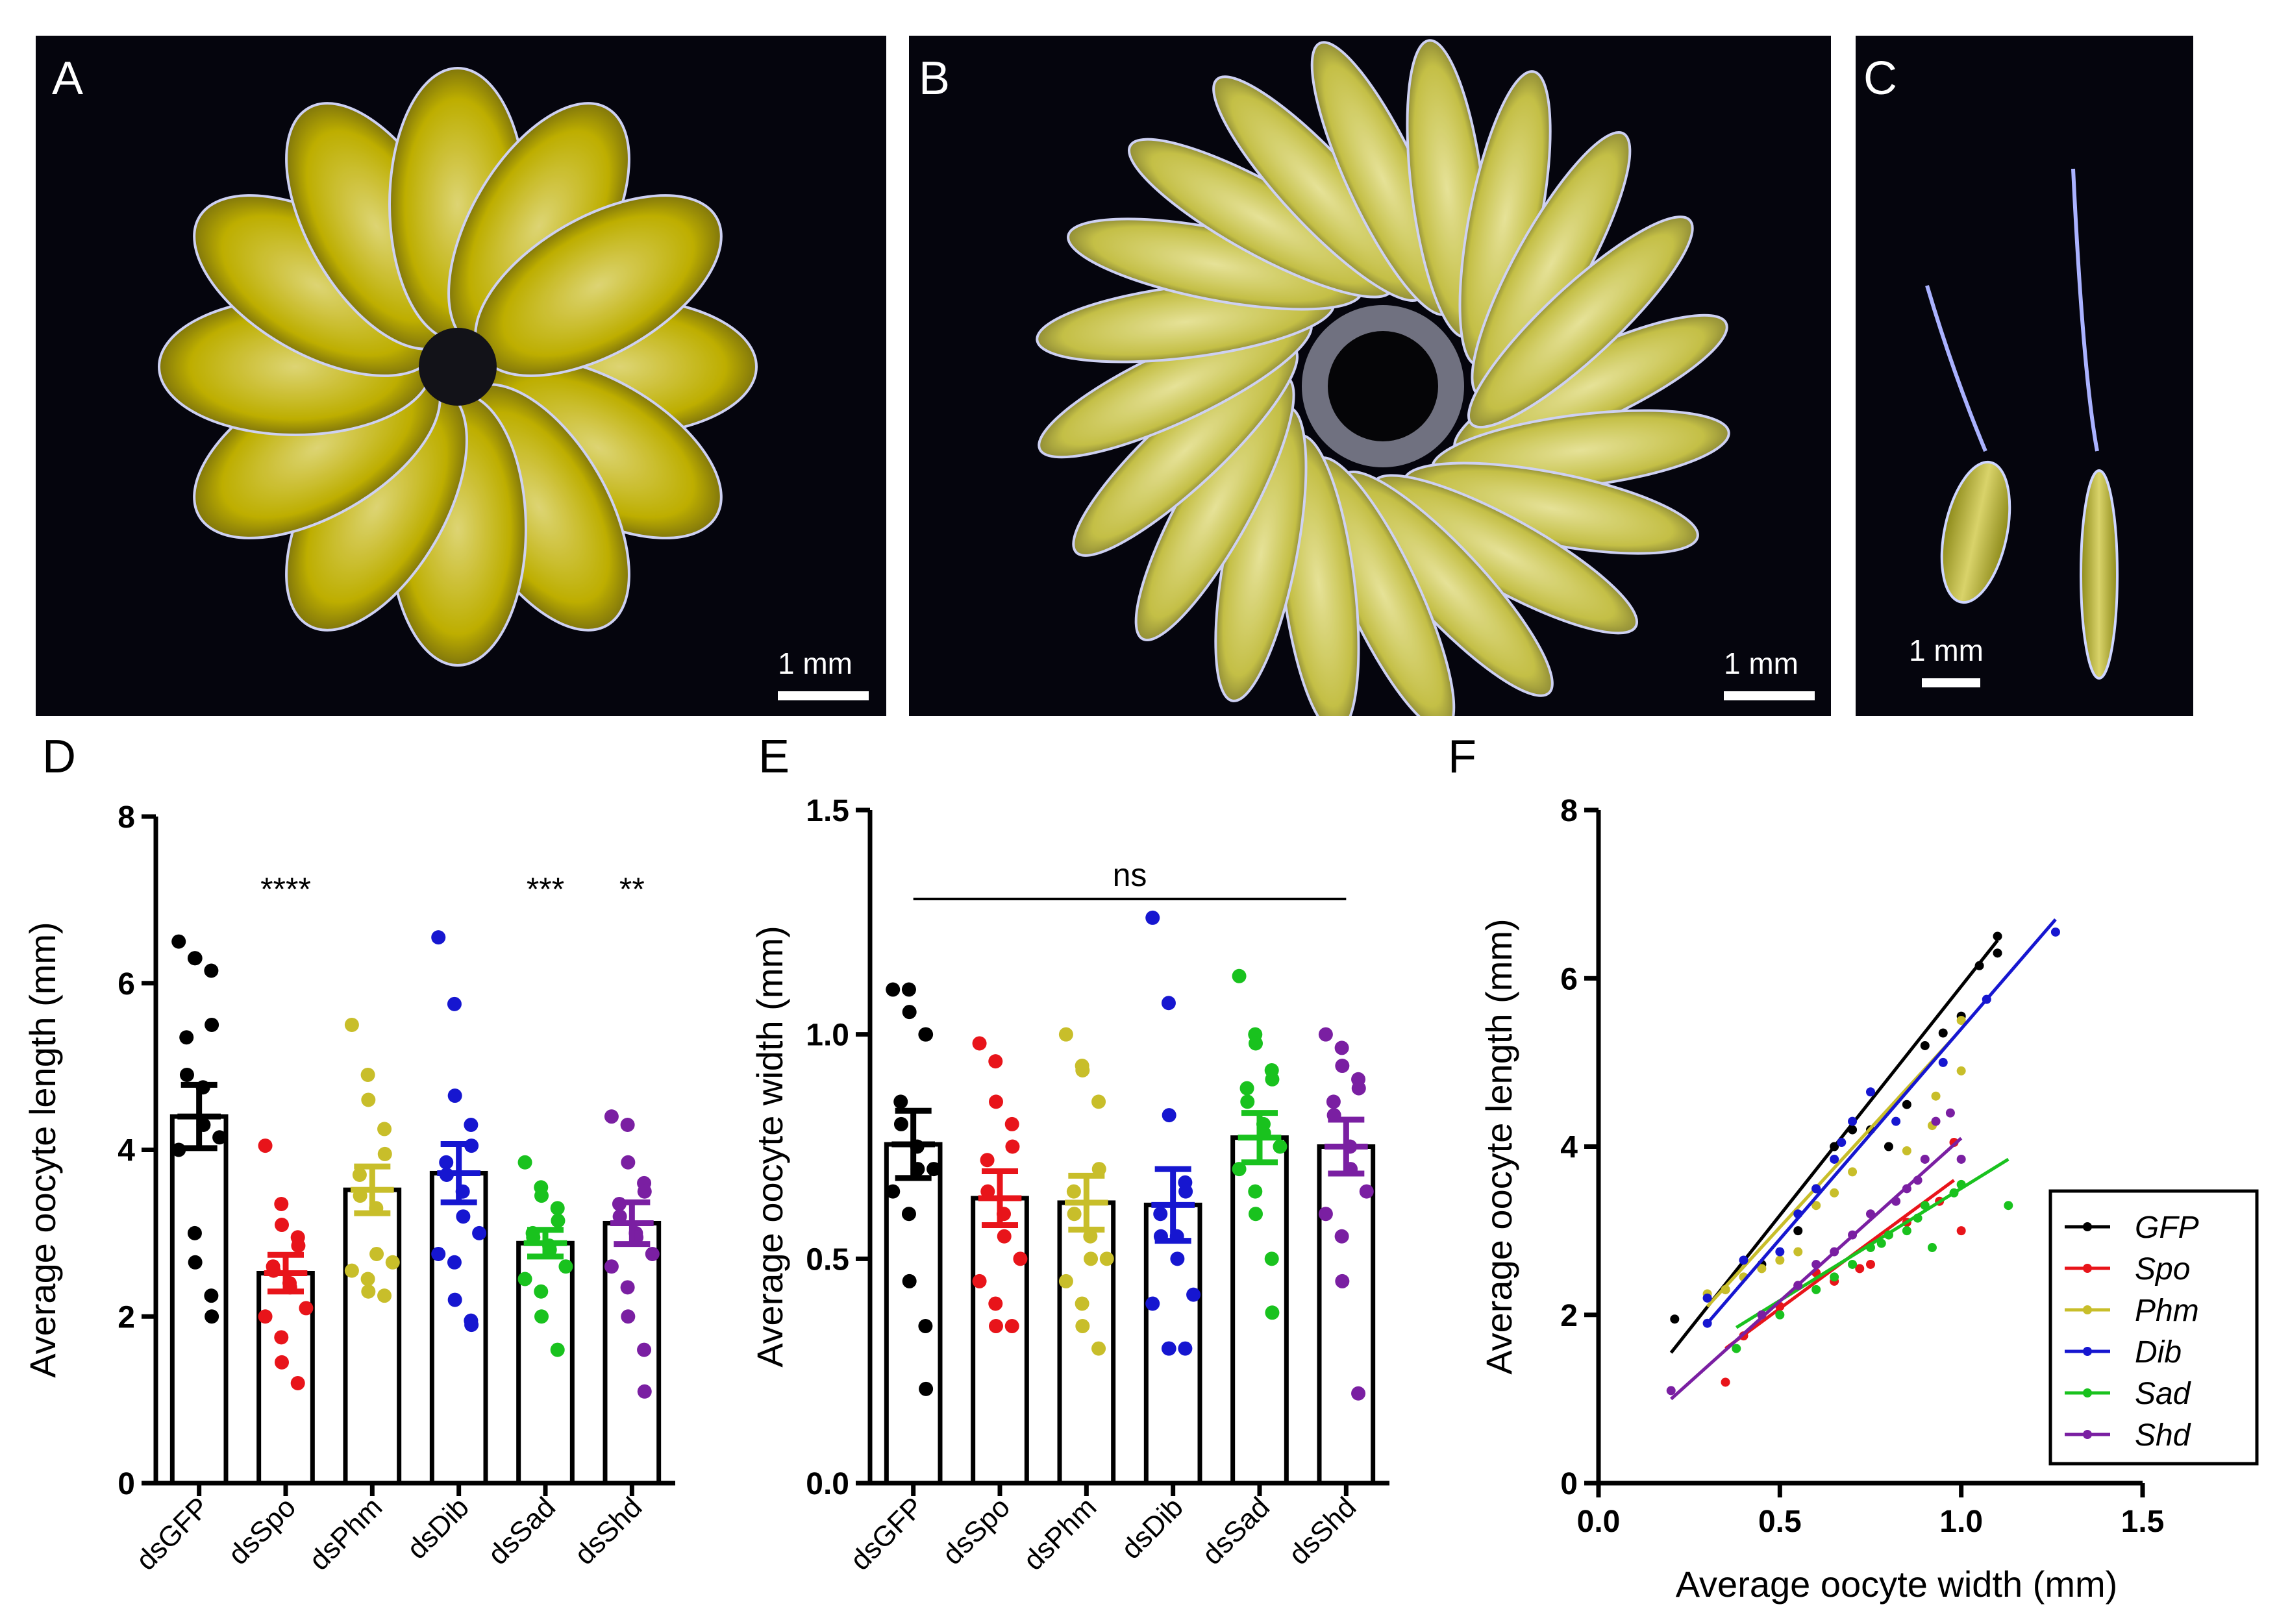  What do you see at coordinates (632, 889) in the screenshot?
I see `significance-label-d: **` at bounding box center [632, 889].